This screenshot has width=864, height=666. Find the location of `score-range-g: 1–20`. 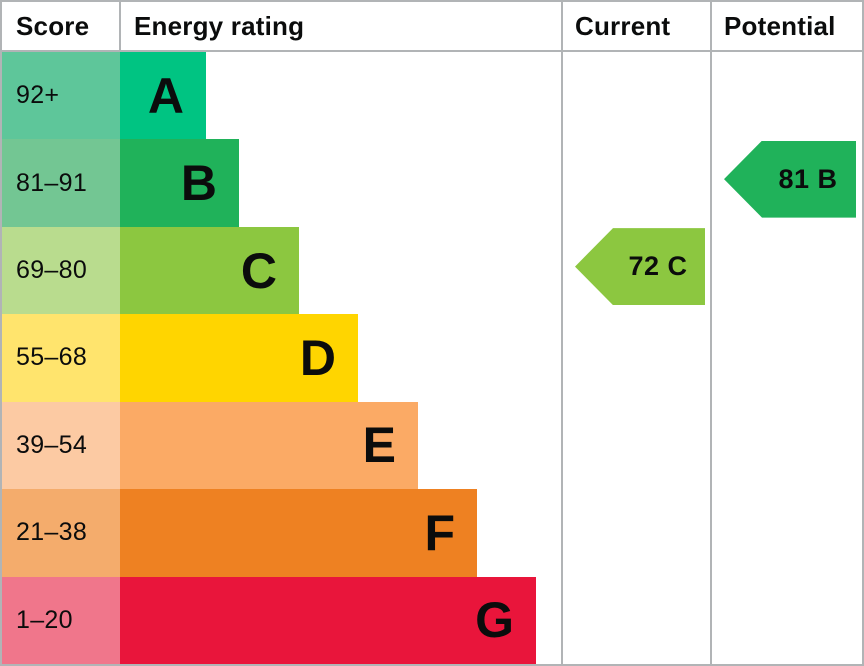

score-range-g: 1–20 is located at coordinates (61, 620).